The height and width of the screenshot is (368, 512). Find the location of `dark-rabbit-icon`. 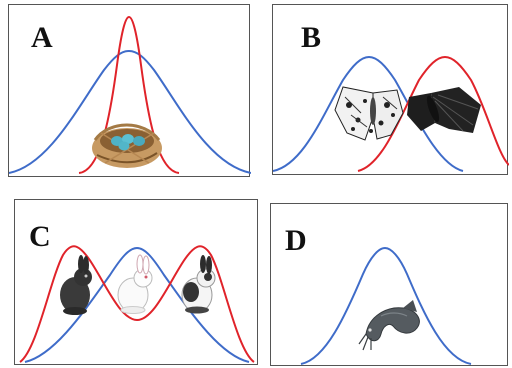

dark-rabbit-icon is located at coordinates (76, 285).